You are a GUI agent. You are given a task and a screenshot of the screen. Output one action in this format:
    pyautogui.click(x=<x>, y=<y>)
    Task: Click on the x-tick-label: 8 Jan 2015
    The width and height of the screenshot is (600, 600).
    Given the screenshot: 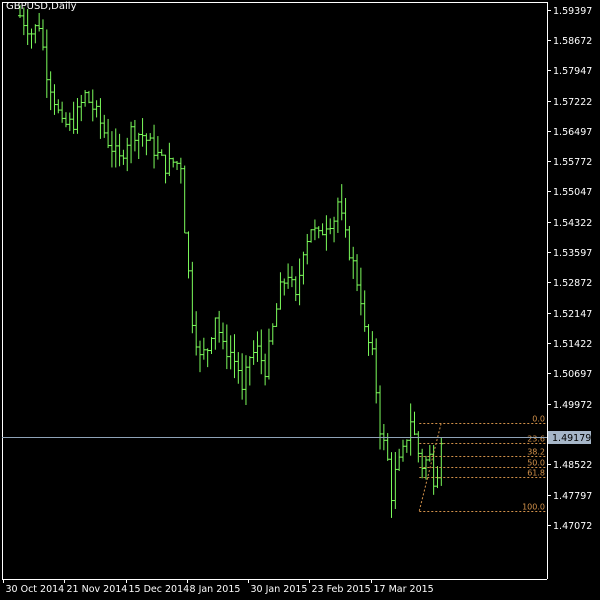 What is the action you would take?
    pyautogui.click(x=215, y=589)
    